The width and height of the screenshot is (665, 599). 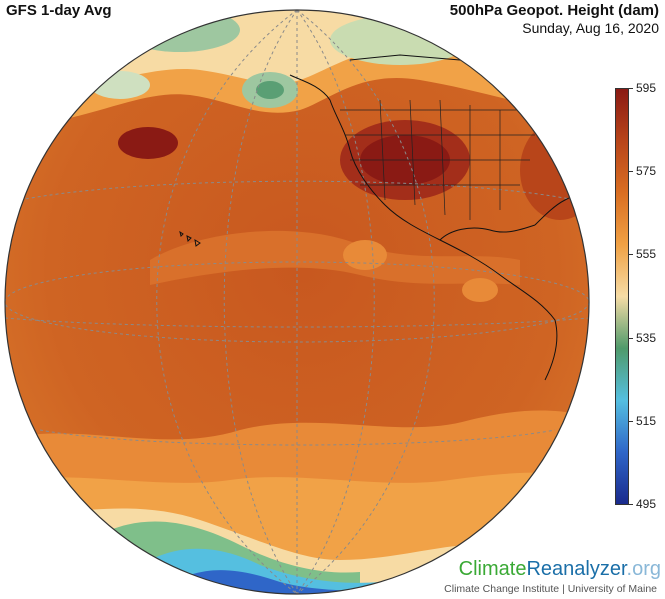 I want to click on brand-logo: ClimateReanalyzer.org, so click(x=560, y=569).